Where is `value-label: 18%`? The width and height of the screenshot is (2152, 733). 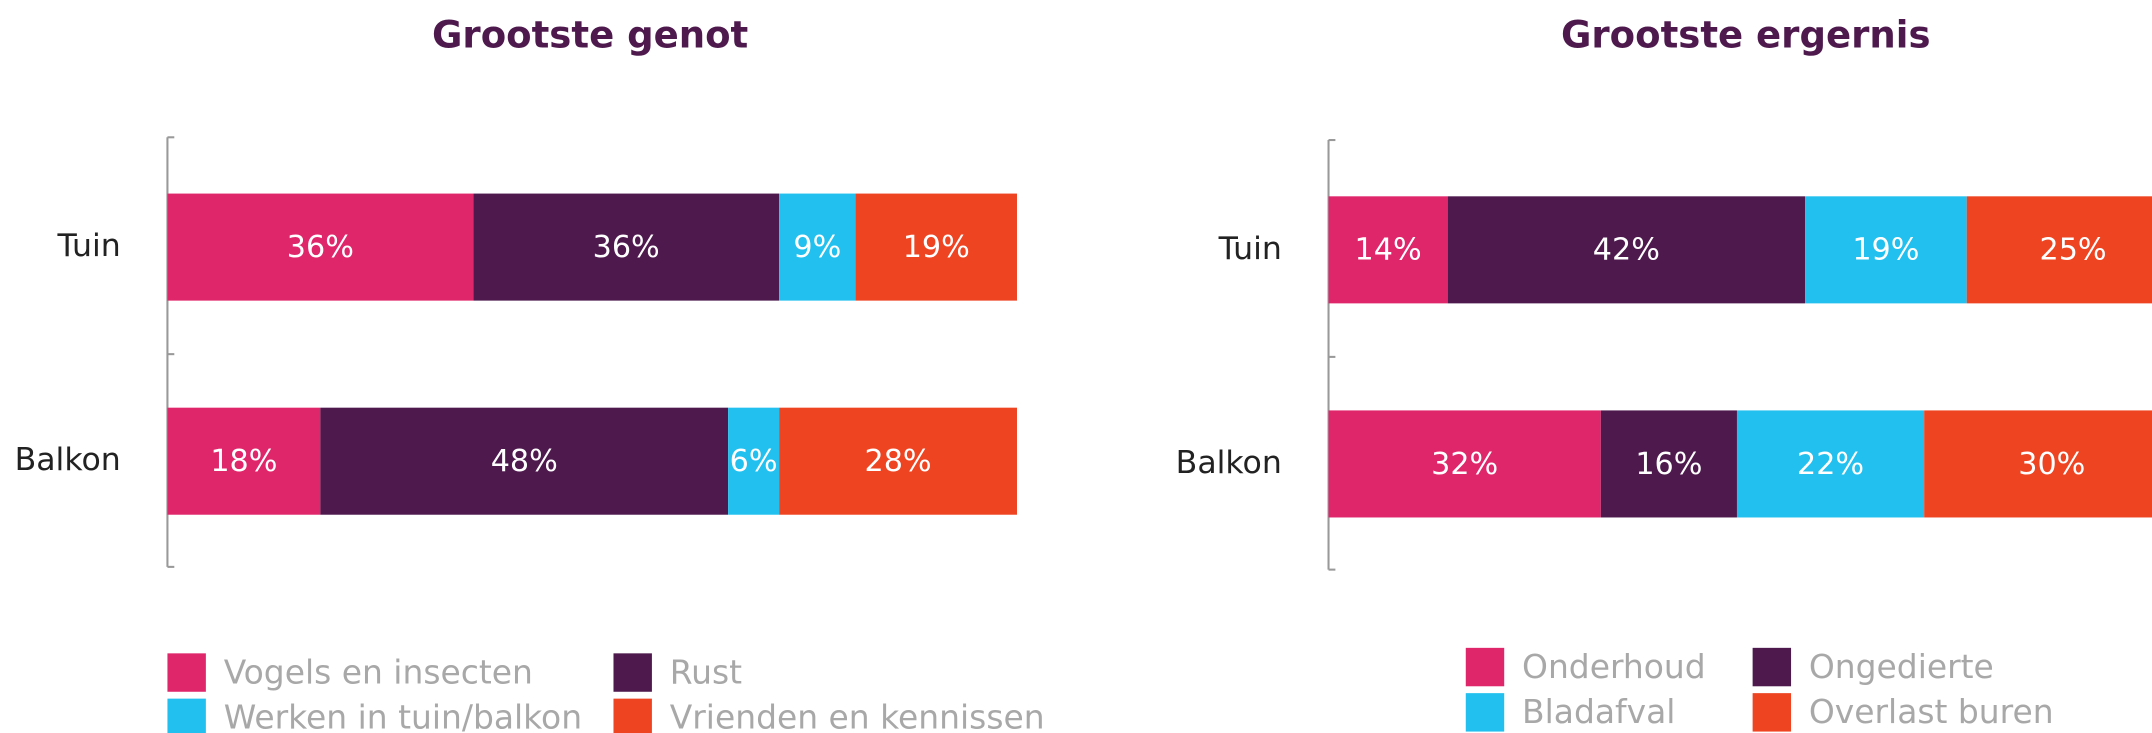 value-label: 18% is located at coordinates (243, 461).